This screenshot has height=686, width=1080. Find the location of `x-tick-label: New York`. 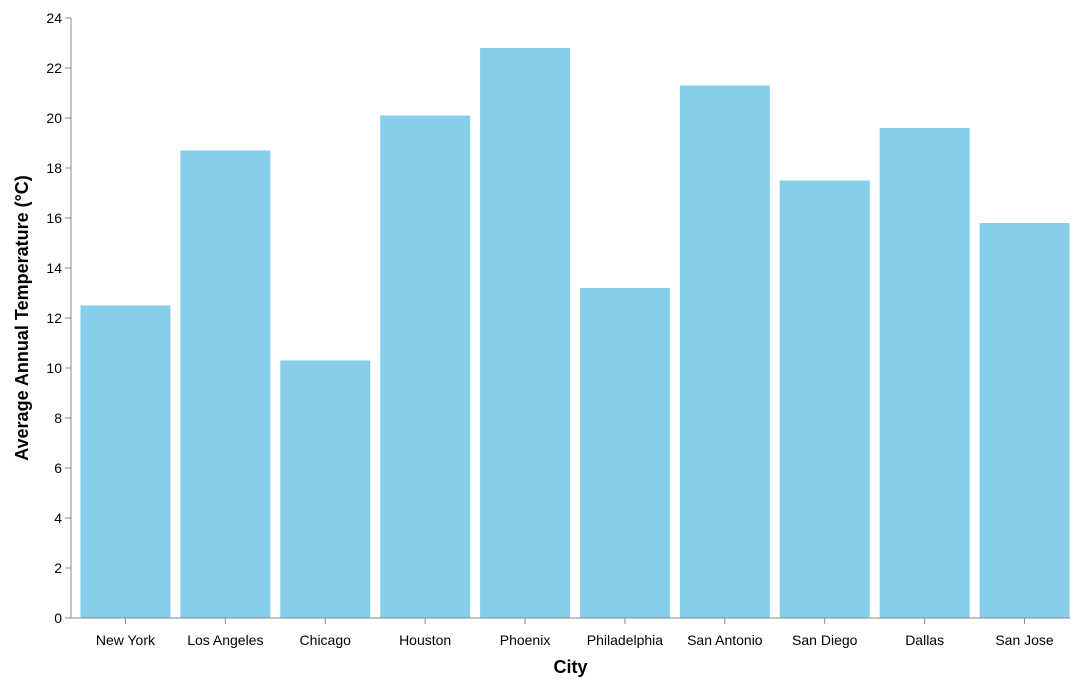

x-tick-label: New York is located at coordinates (126, 640).